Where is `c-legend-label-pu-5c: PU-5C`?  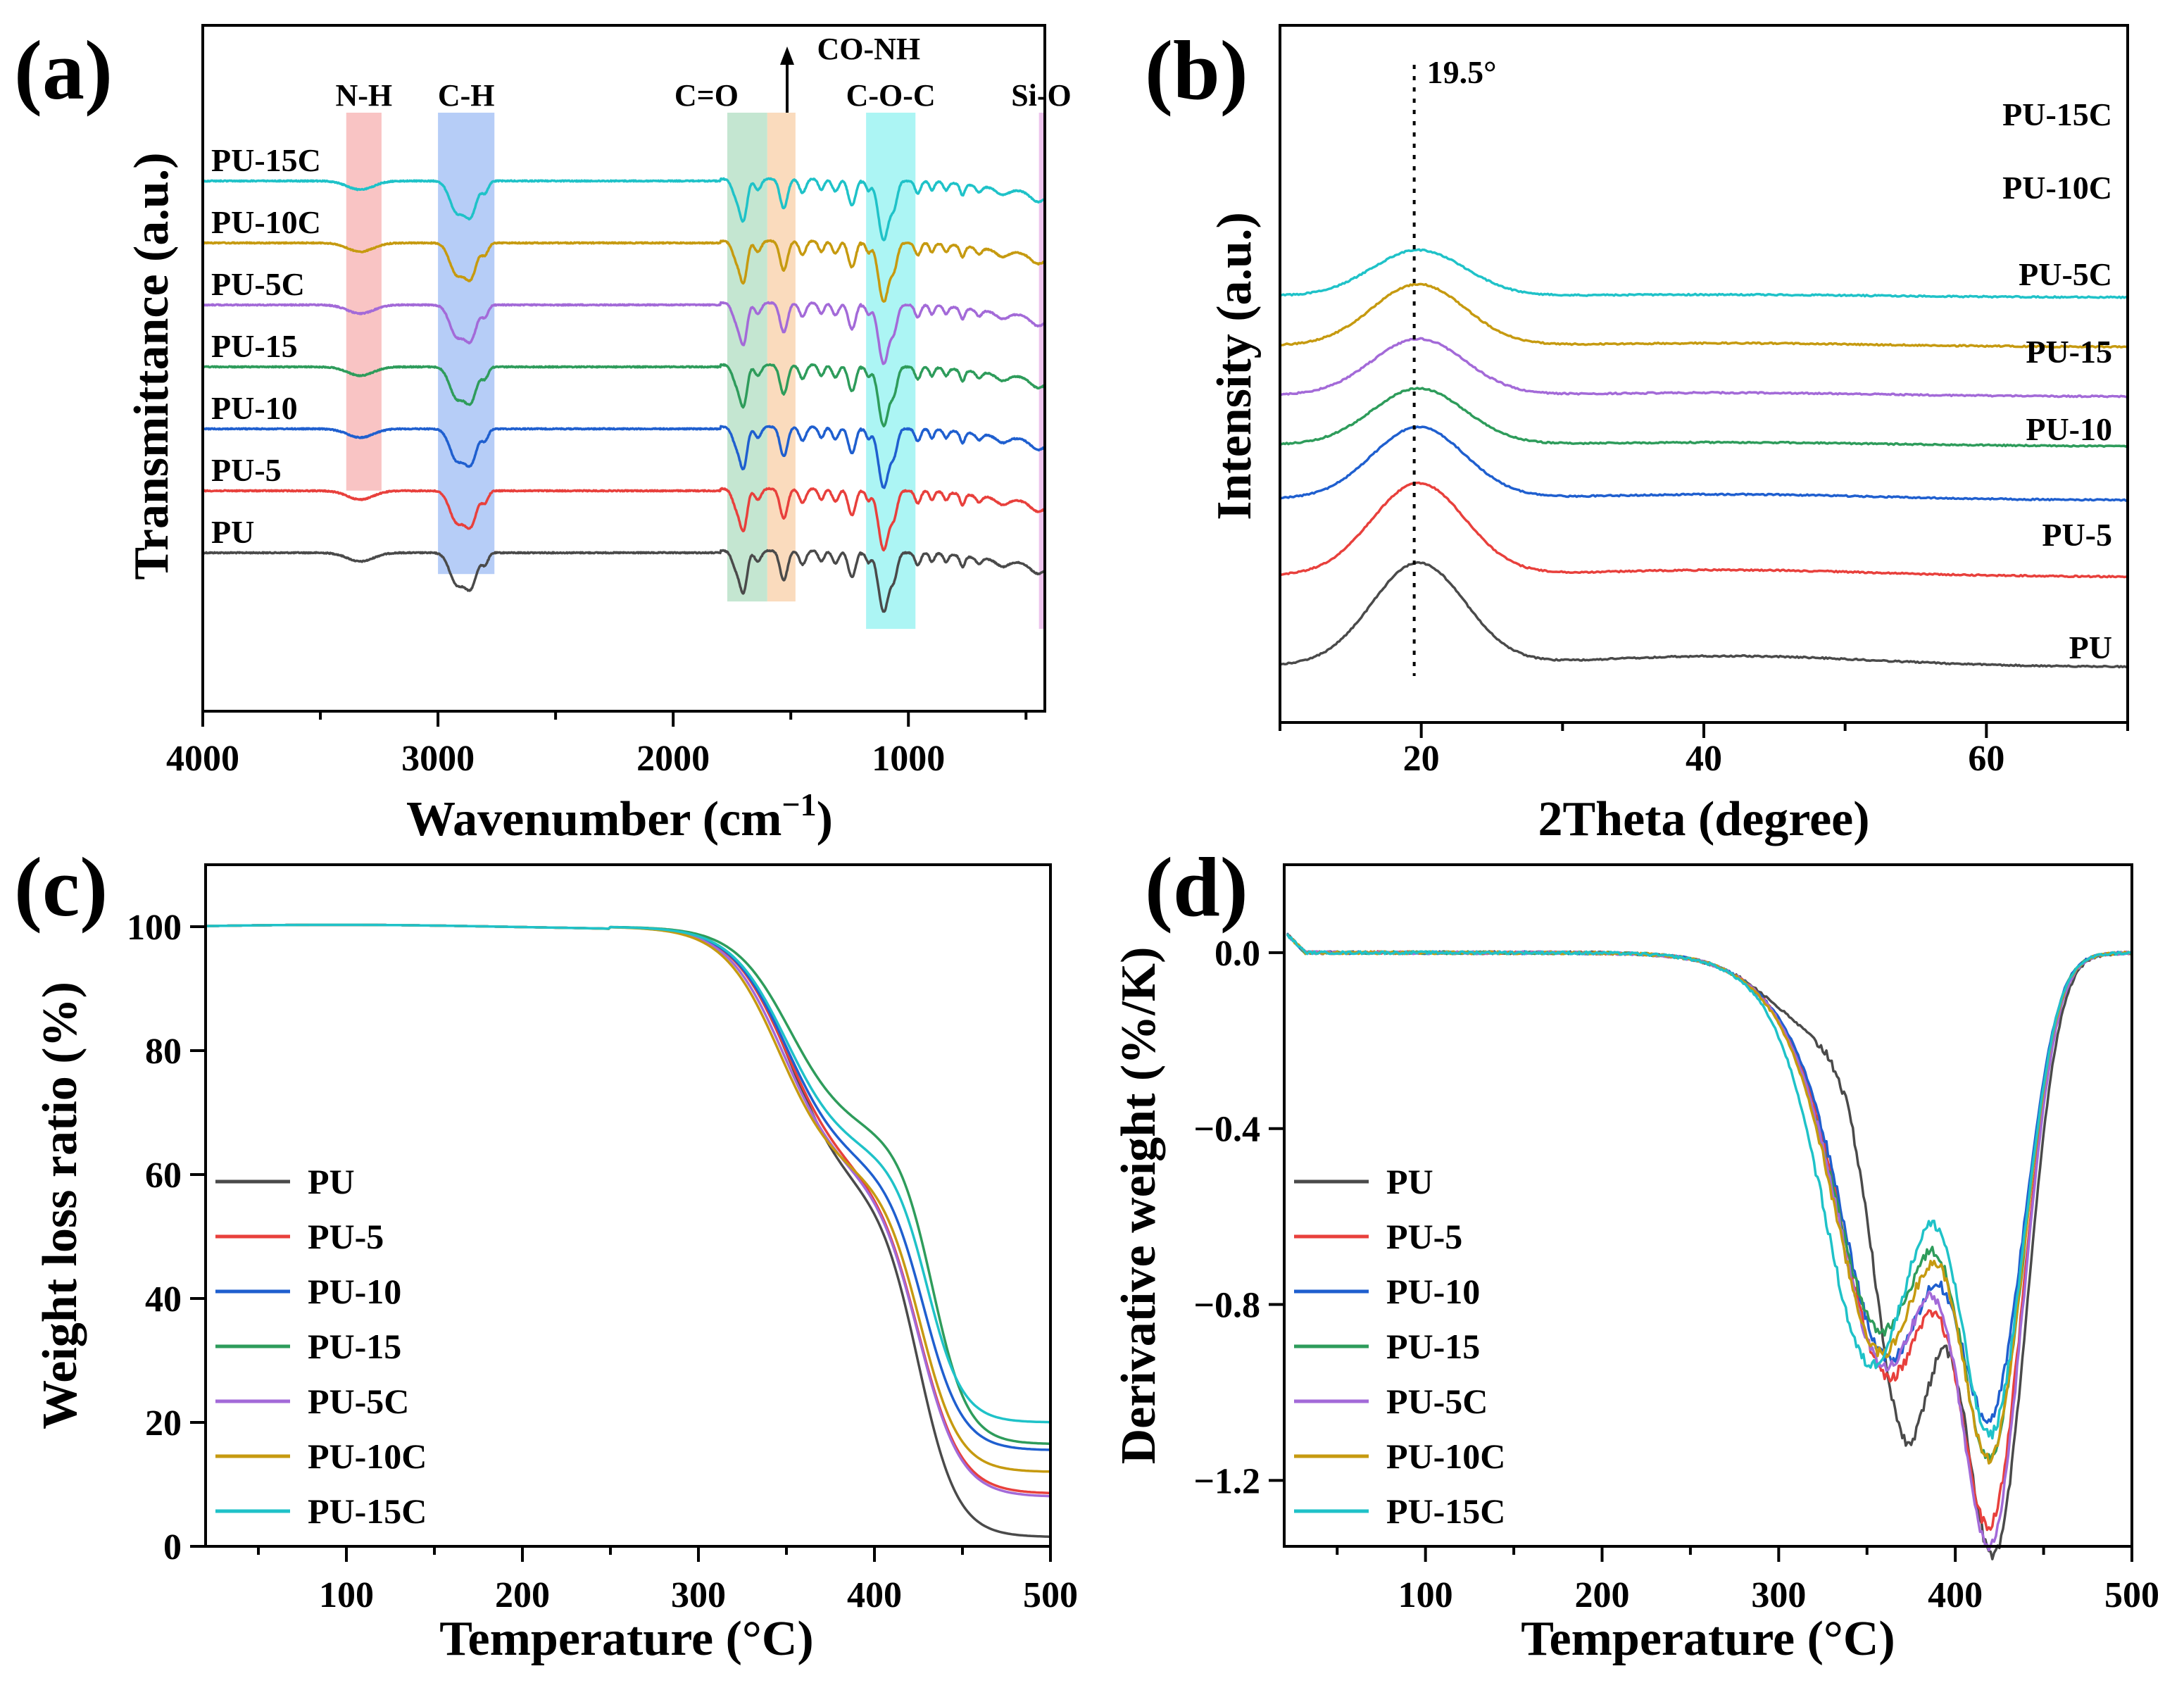
c-legend-label-pu-5c: PU-5C is located at coordinates (358, 1401).